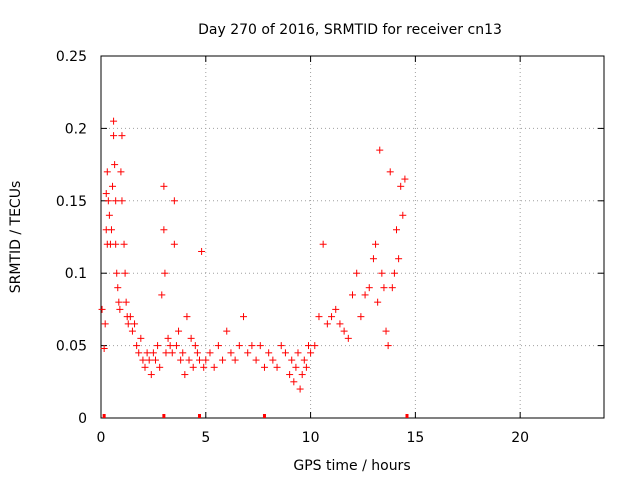  Describe the element at coordinates (71, 202) in the screenshot. I see `y-tick-label: 0.15` at that location.